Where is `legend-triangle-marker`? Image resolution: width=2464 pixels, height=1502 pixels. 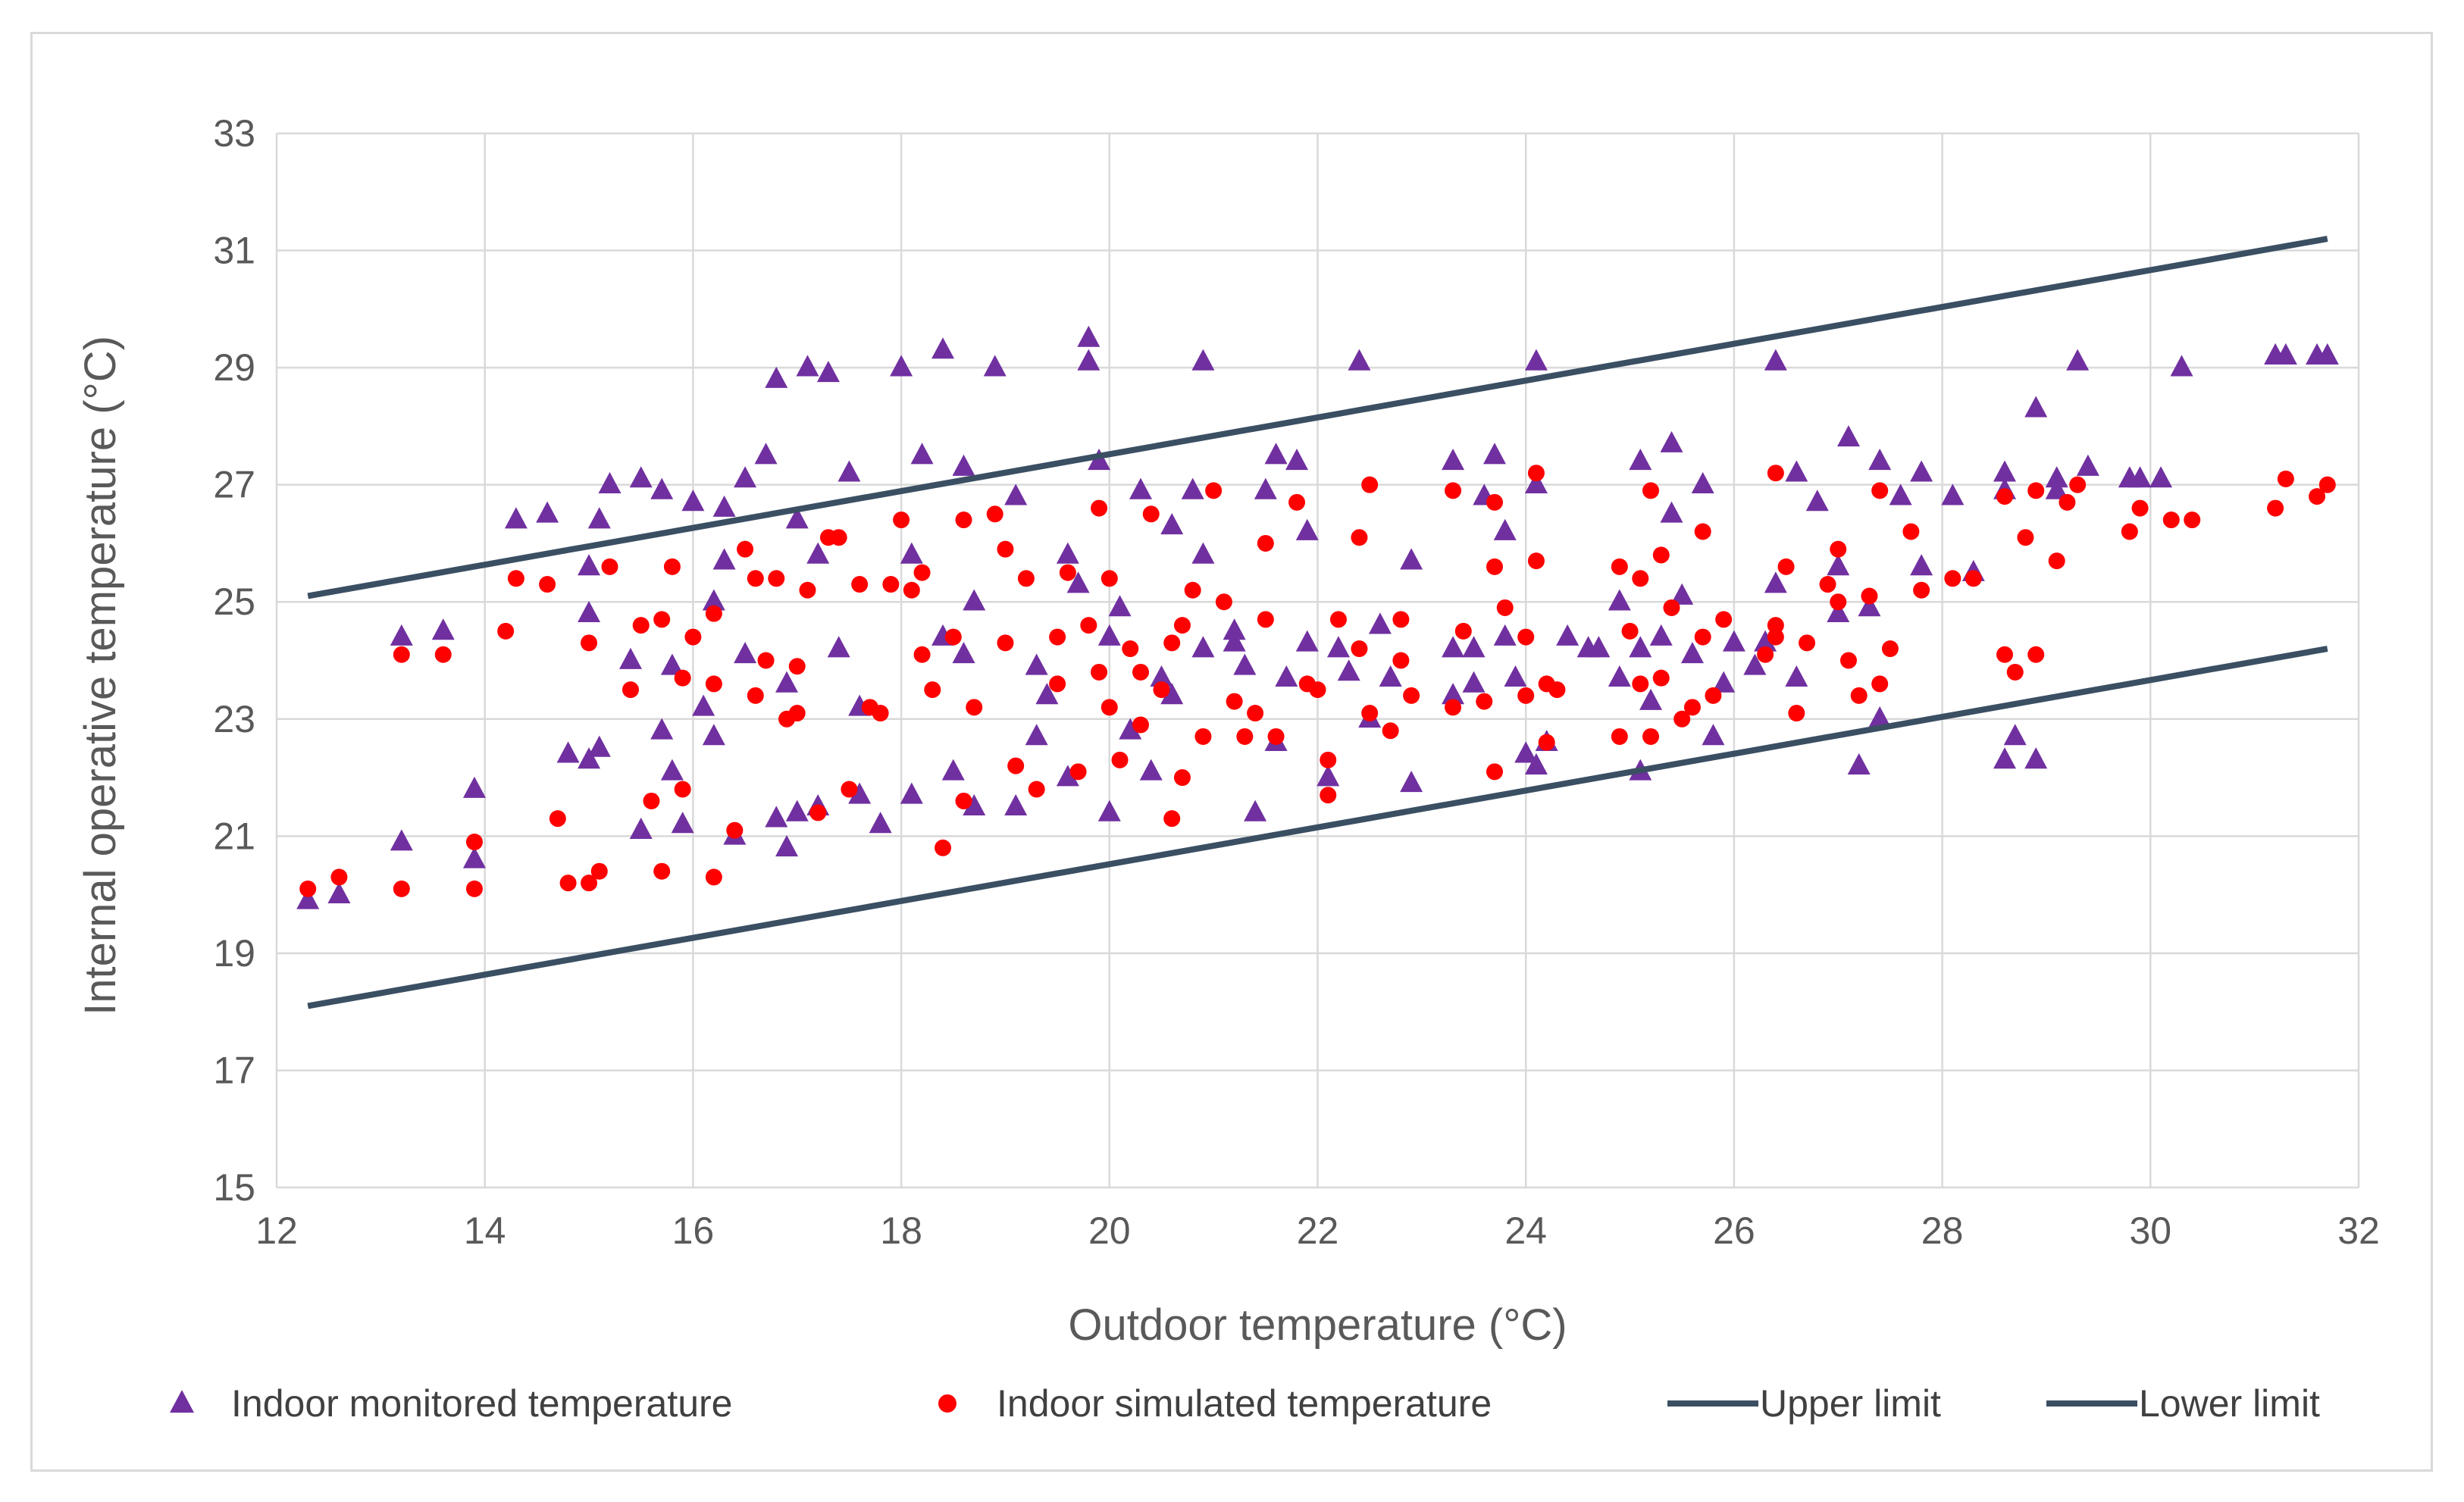
legend-triangle-marker is located at coordinates (182, 1401).